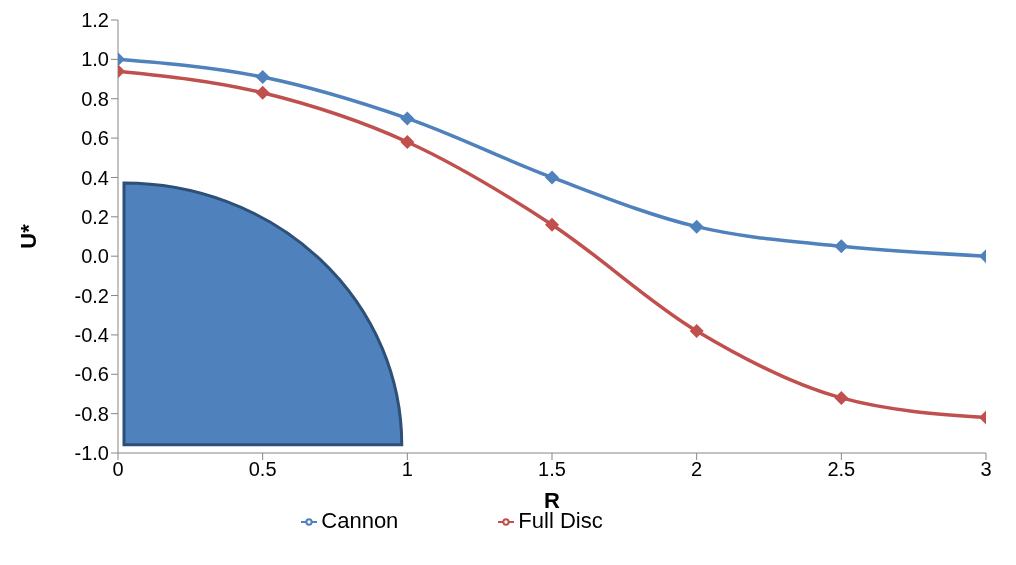 The width and height of the screenshot is (1016, 565). I want to click on y-tick-label: 0.8, so click(95, 98).